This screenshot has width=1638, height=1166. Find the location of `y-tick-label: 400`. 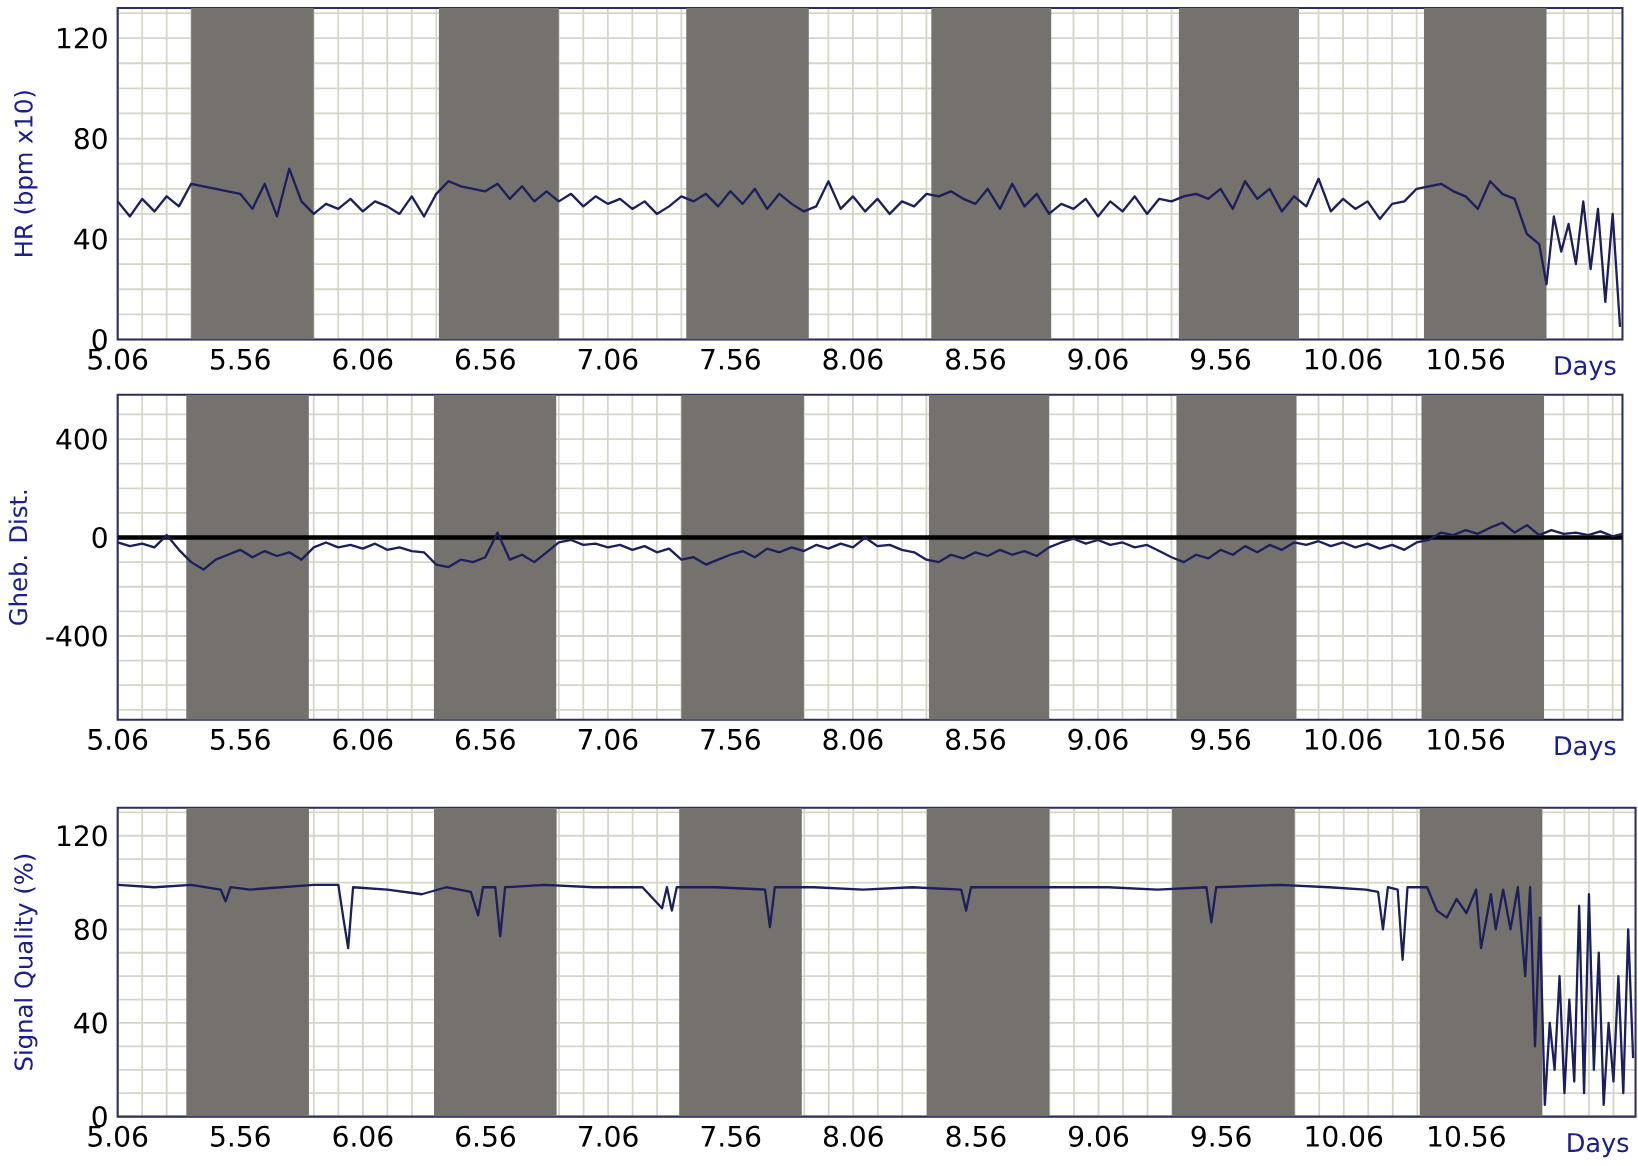

y-tick-label: 400 is located at coordinates (81, 439).